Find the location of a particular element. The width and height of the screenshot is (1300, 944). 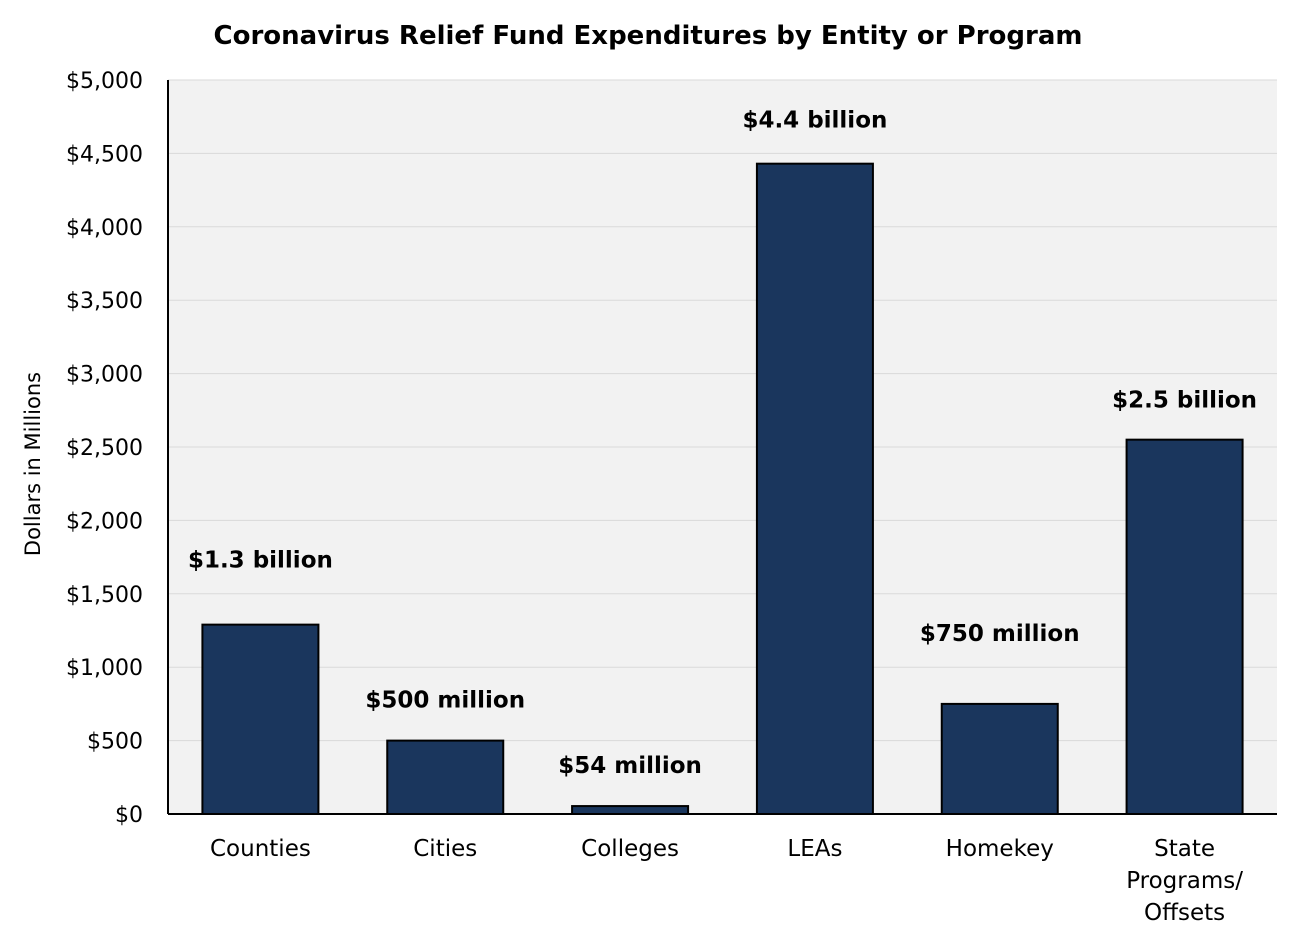

x-tick-label-line: Colleges is located at coordinates (630, 849).